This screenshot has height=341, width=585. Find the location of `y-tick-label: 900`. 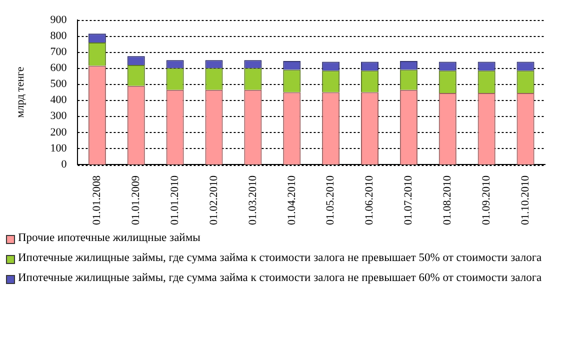

y-tick-label: 900 is located at coordinates (59, 20).